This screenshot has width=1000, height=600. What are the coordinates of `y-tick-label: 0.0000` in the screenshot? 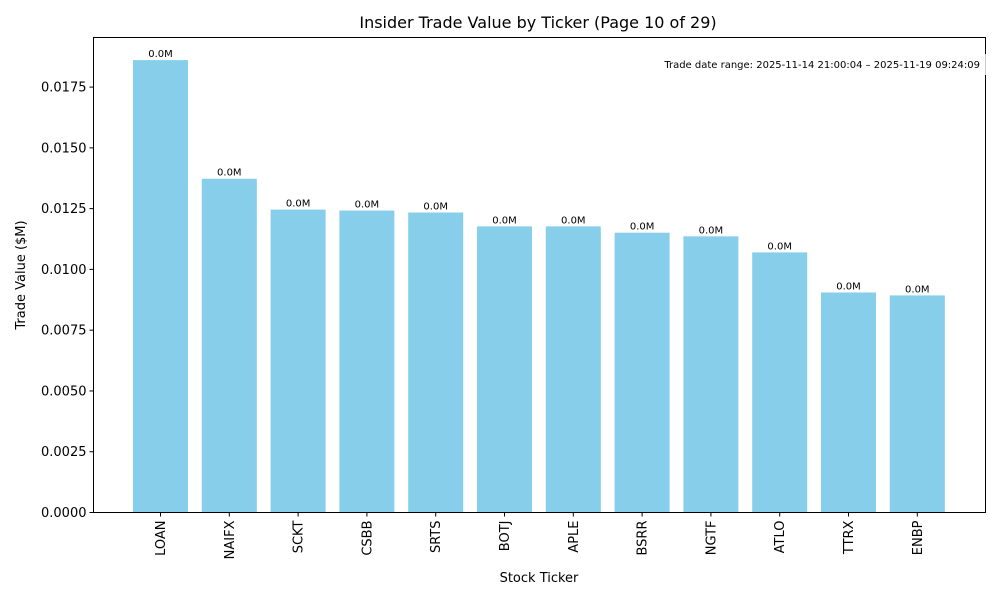 It's located at (64, 513).